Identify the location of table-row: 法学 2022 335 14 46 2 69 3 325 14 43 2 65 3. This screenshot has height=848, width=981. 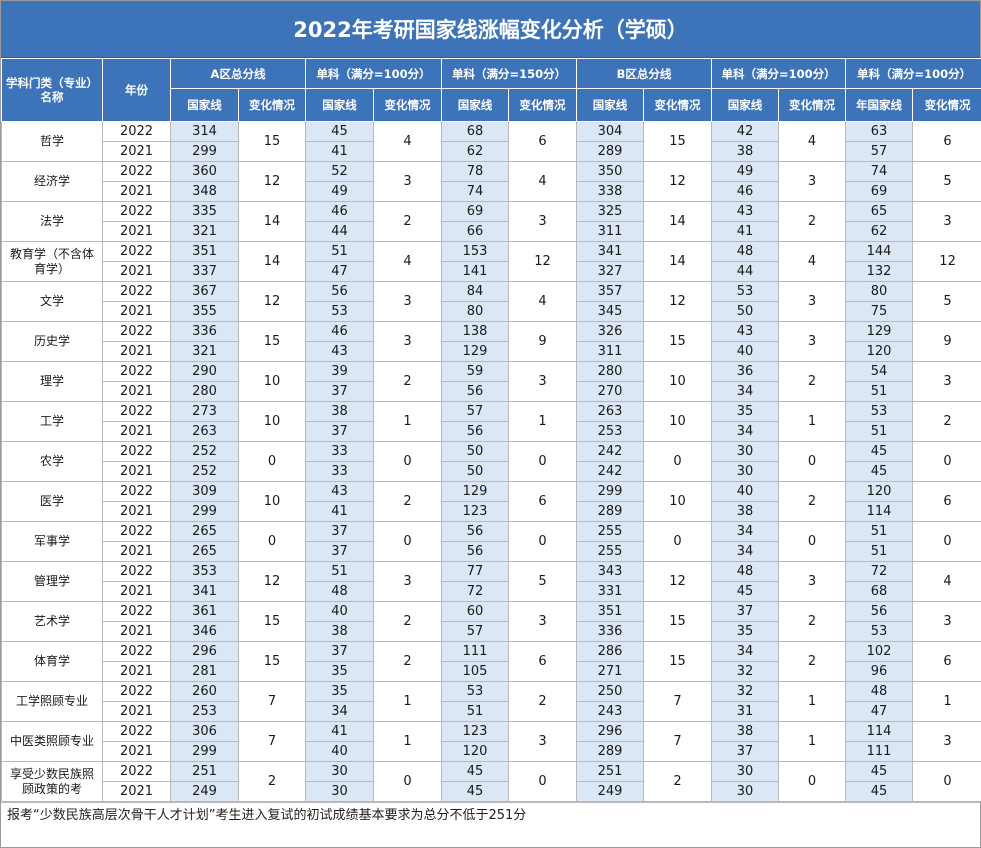
(491, 221).